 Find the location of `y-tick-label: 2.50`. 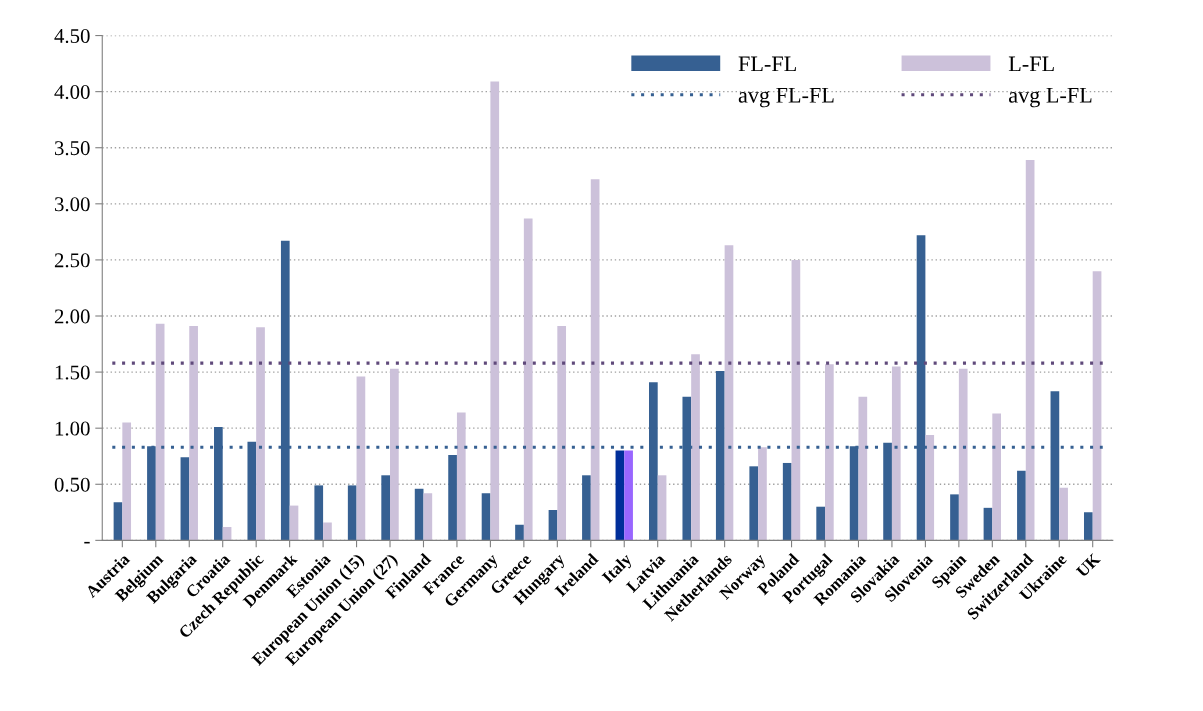

y-tick-label: 2.50 is located at coordinates (72, 260).